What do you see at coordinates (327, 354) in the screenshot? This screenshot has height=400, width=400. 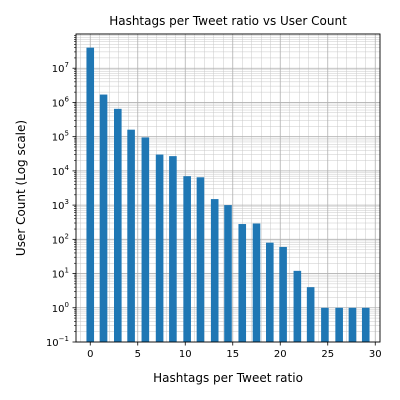 I see `x-tick-label: 25` at bounding box center [327, 354].